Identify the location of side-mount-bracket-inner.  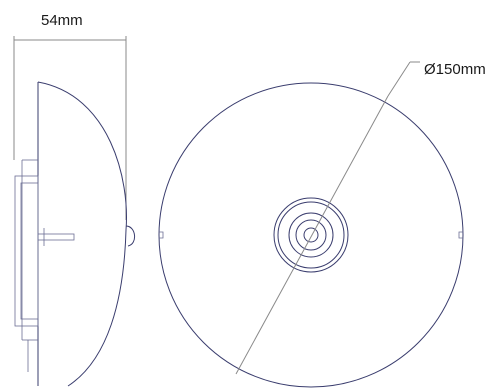
(29, 251).